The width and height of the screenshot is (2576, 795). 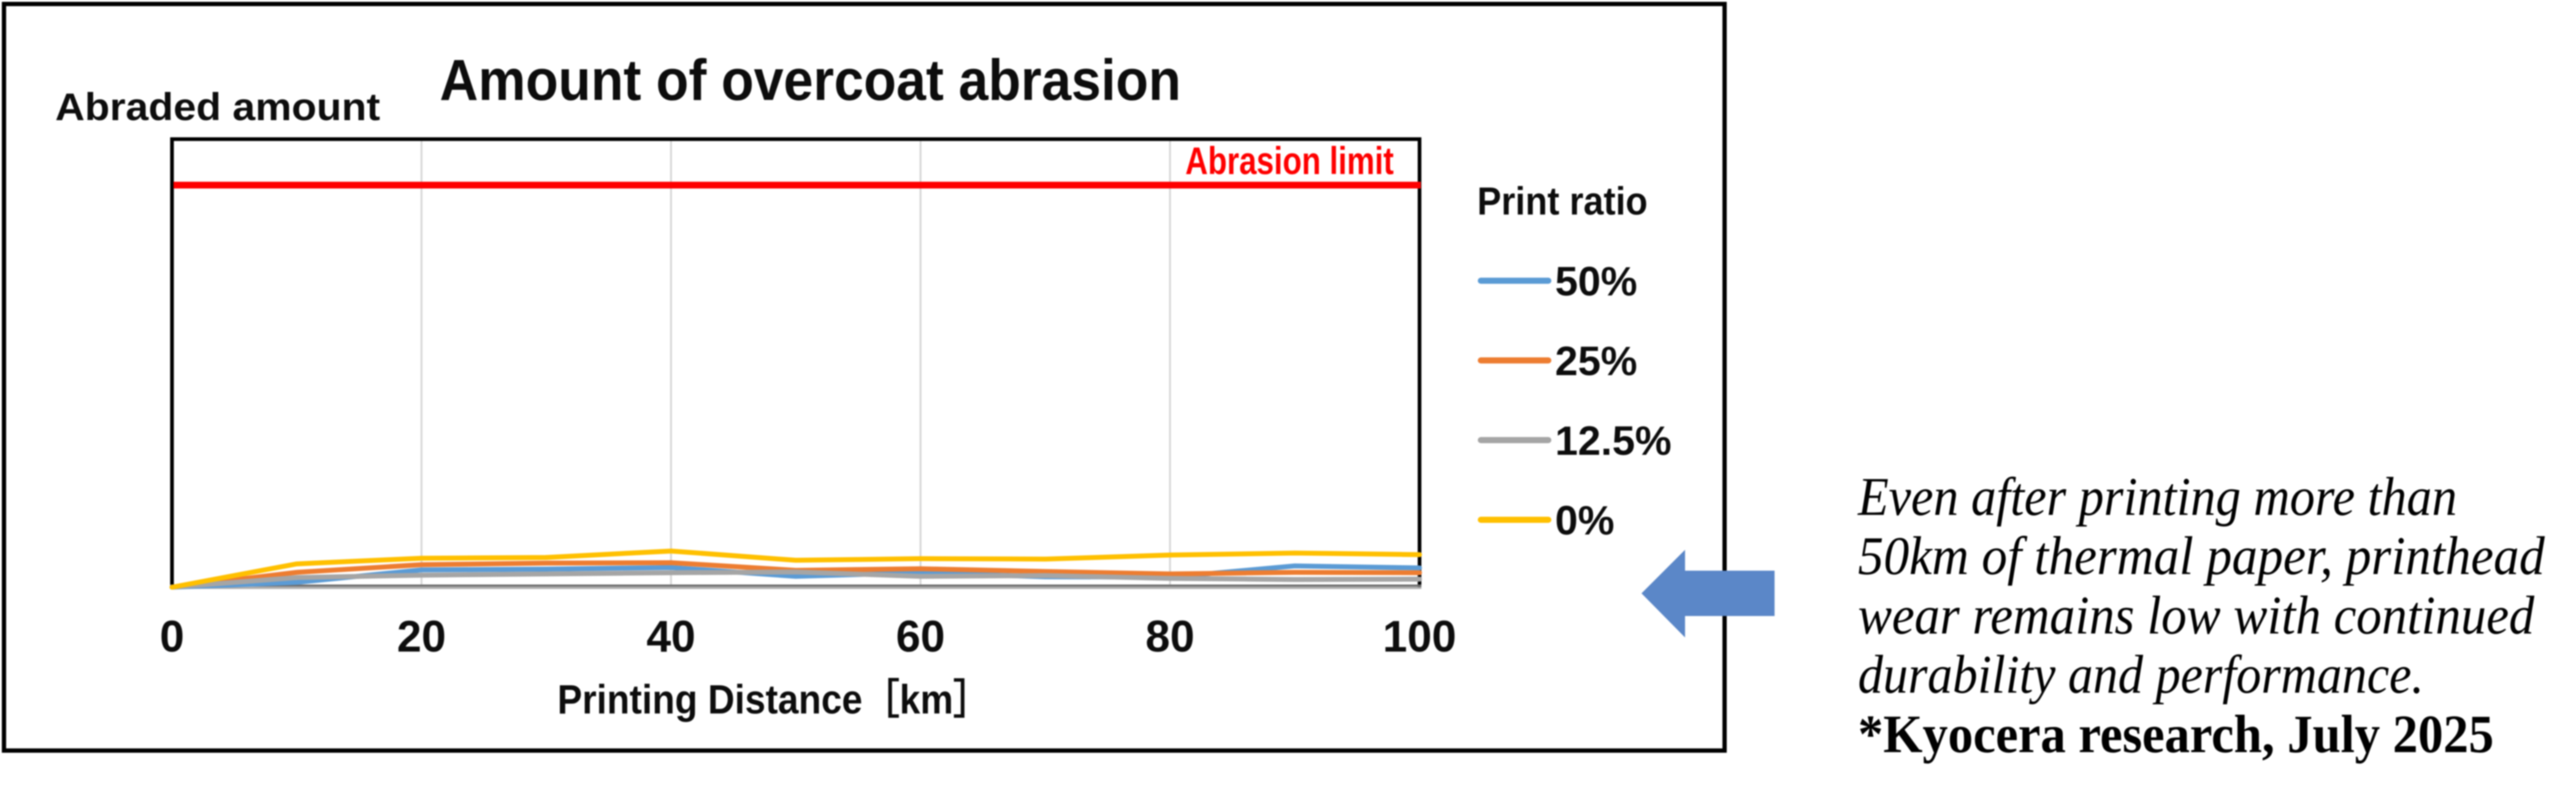 What do you see at coordinates (1289, 161) in the screenshot?
I see `abrasion-limit-label: Abrasion limit` at bounding box center [1289, 161].